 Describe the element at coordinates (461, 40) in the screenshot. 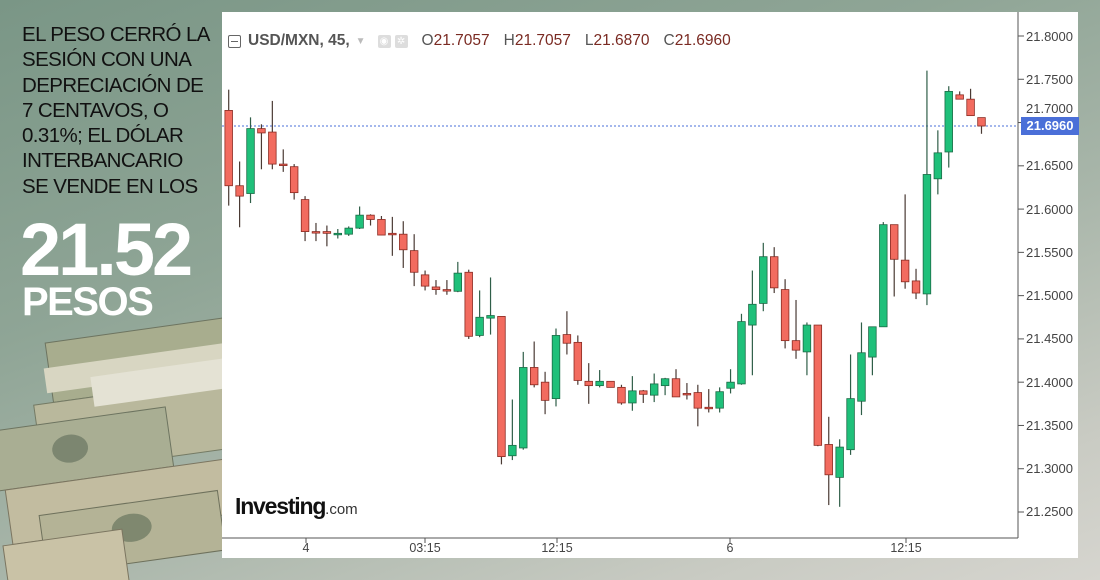

I see `open-value: 21.7057` at that location.